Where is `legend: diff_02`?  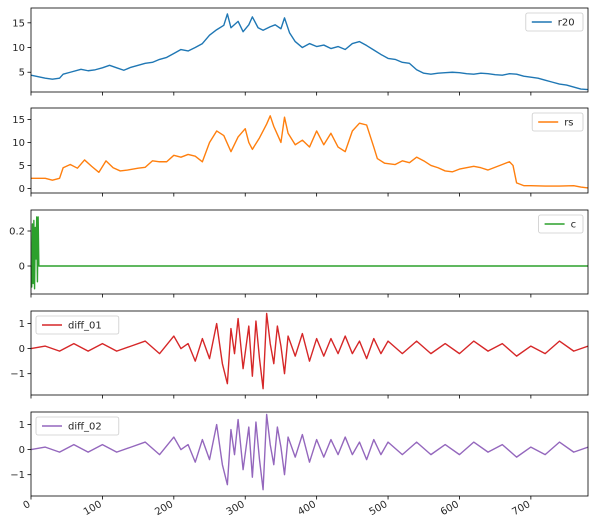
legend: diff_02 is located at coordinates (77, 426).